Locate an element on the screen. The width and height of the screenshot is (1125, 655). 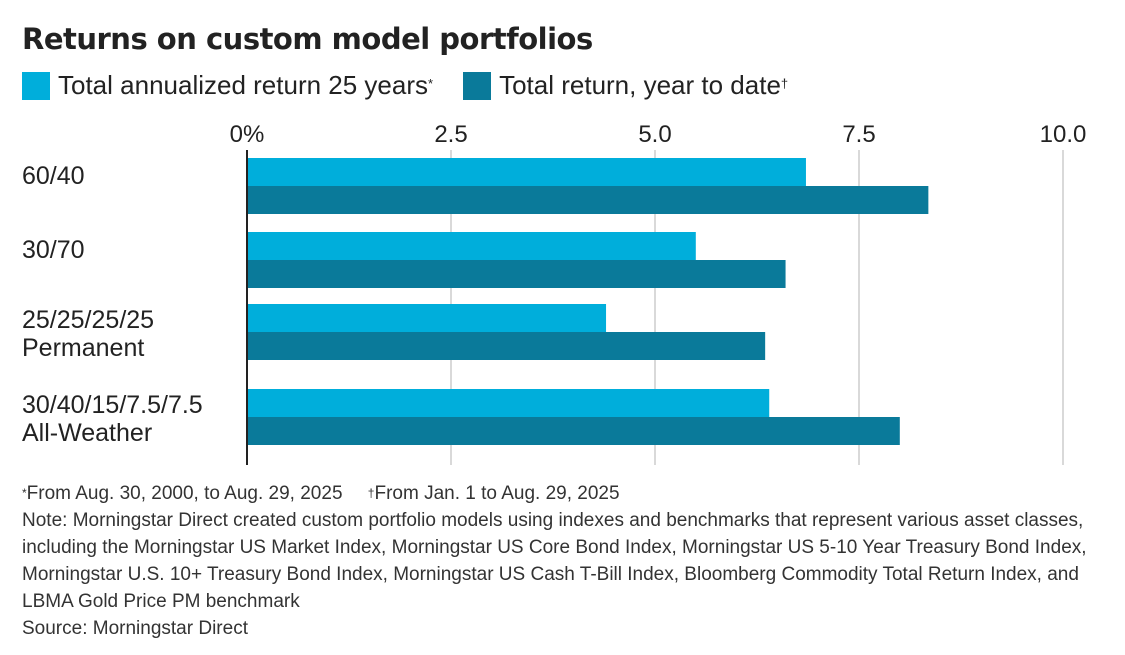
legend-swatch-annualized is located at coordinates (36, 85).